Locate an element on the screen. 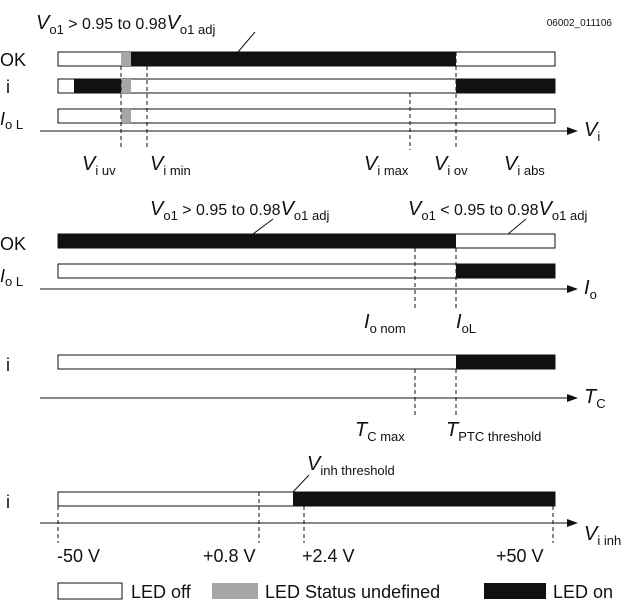 This screenshot has width=624, height=604. figure-id: 06002_011106 is located at coordinates (580, 23).